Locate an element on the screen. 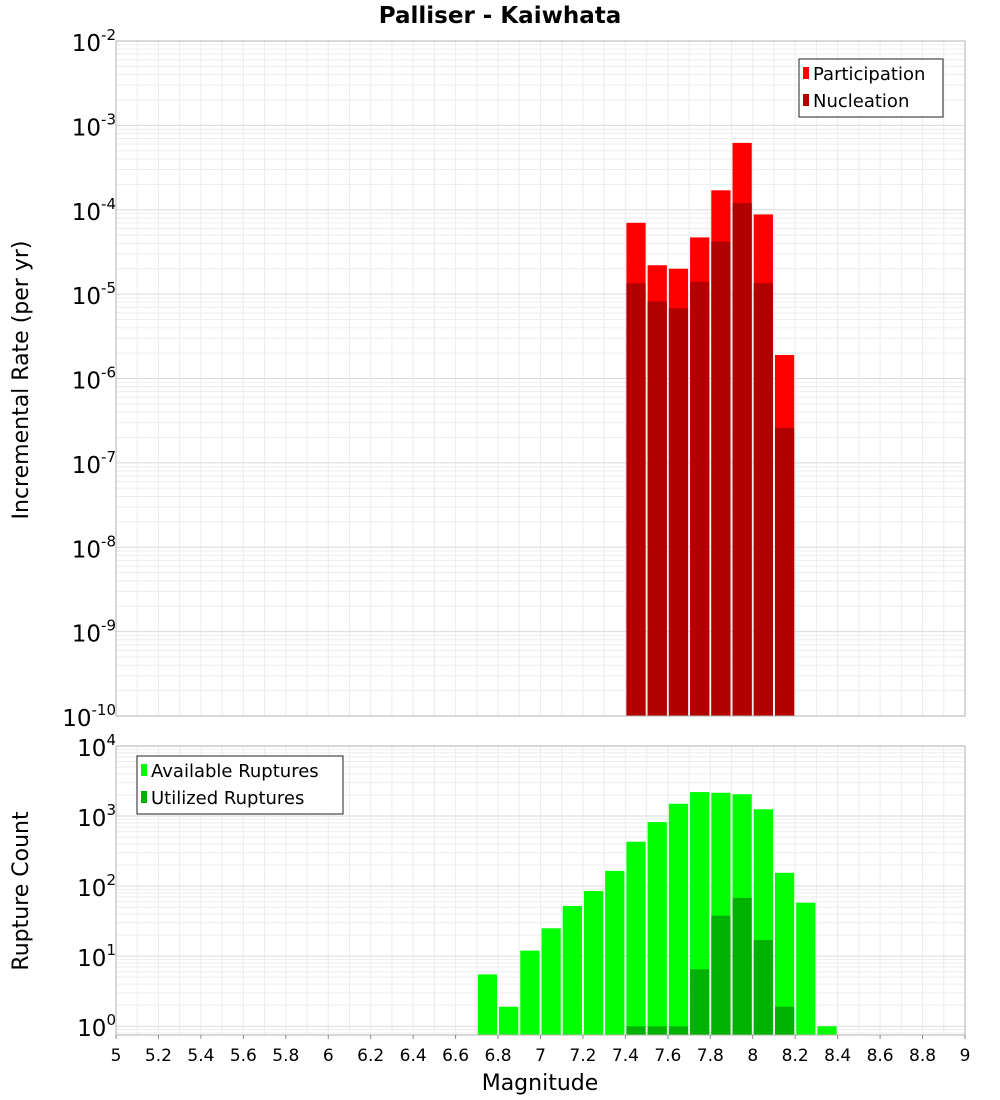 The width and height of the screenshot is (1000, 1100). y-axis-label: Rupture Count is located at coordinates (21, 891).